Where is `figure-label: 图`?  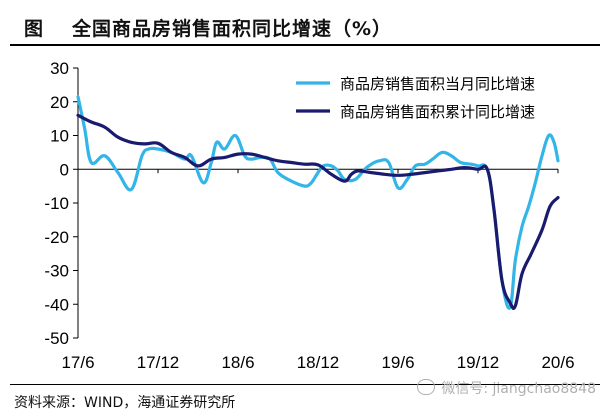 figure-label: 图 is located at coordinates (34, 29).